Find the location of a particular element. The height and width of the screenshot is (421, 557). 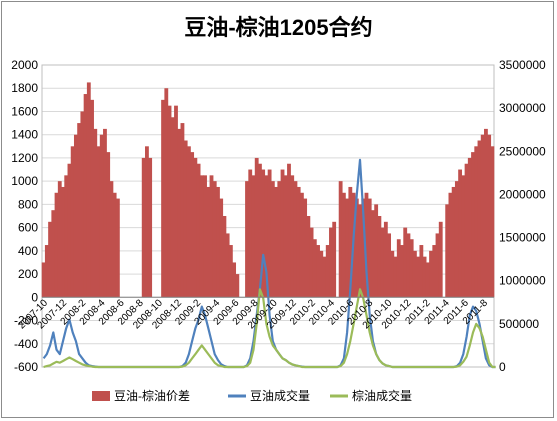

y-right-tick-label: 3000000 is located at coordinates (522, 108).